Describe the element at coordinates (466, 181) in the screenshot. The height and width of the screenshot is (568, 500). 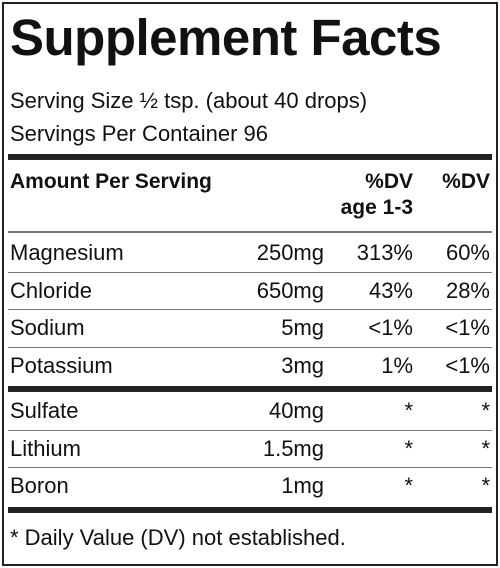
I see `header-dv: %DV` at that location.